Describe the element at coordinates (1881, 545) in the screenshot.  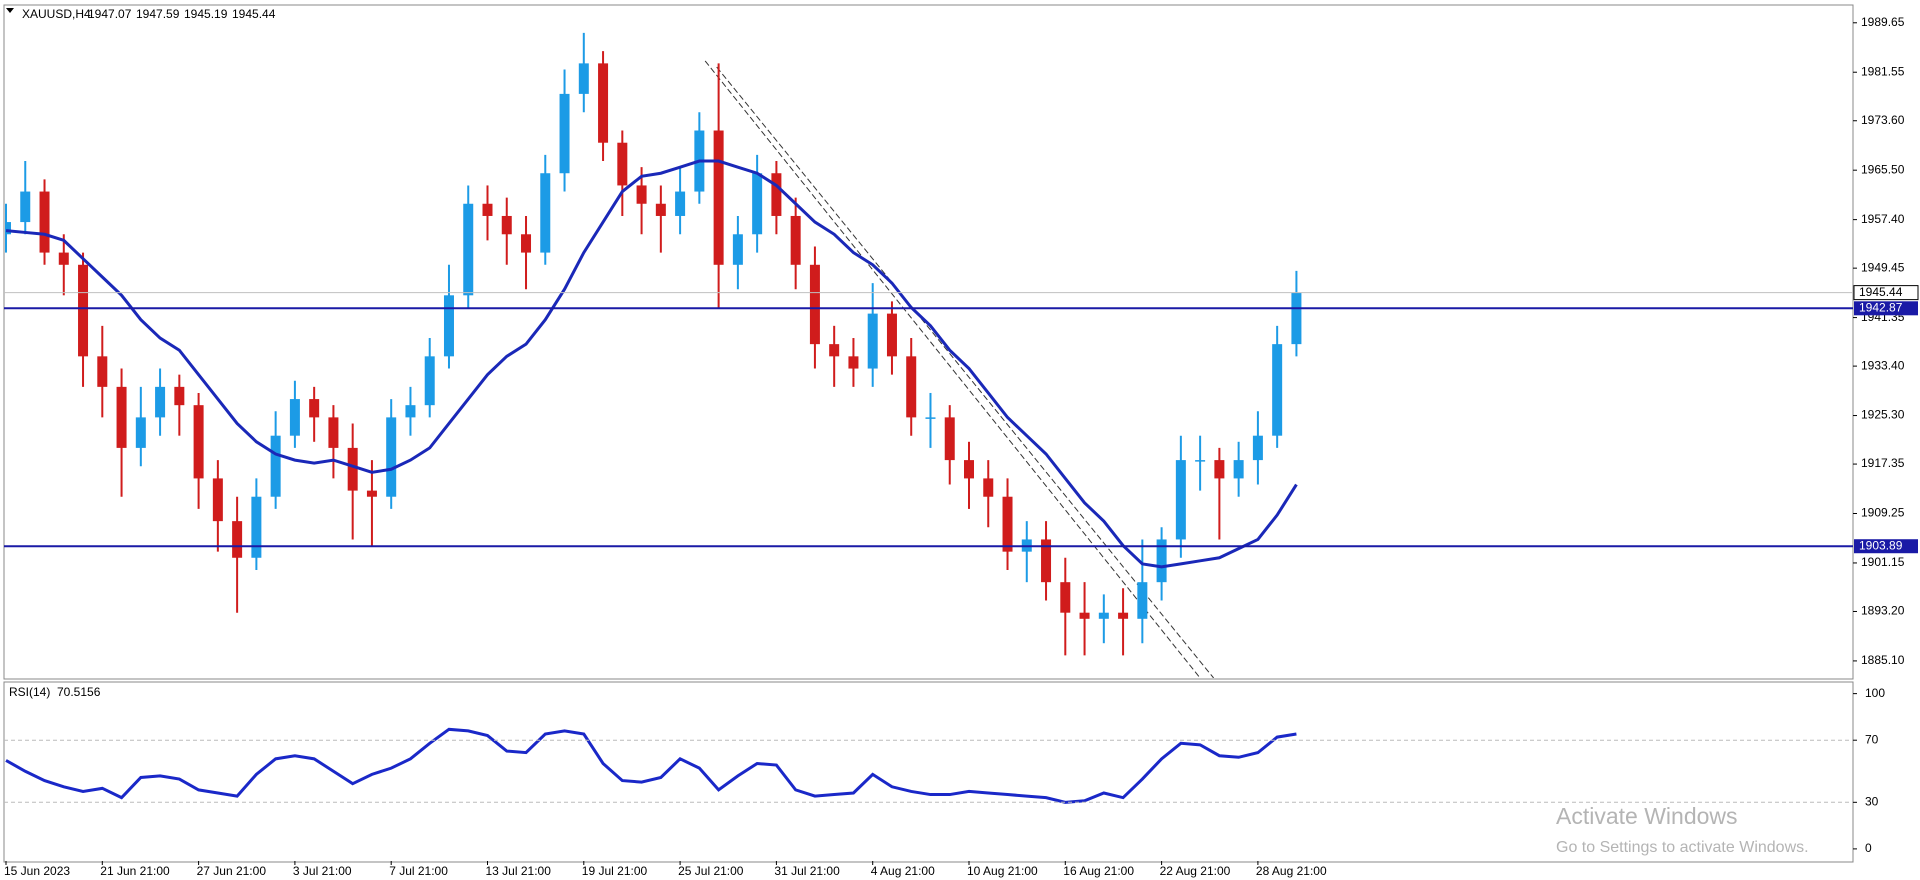
I see `price-label: 1903.89` at that location.